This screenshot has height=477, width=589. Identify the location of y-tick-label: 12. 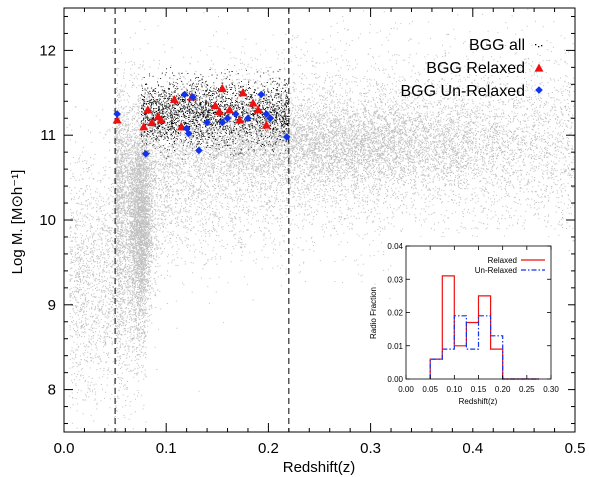
(47, 50).